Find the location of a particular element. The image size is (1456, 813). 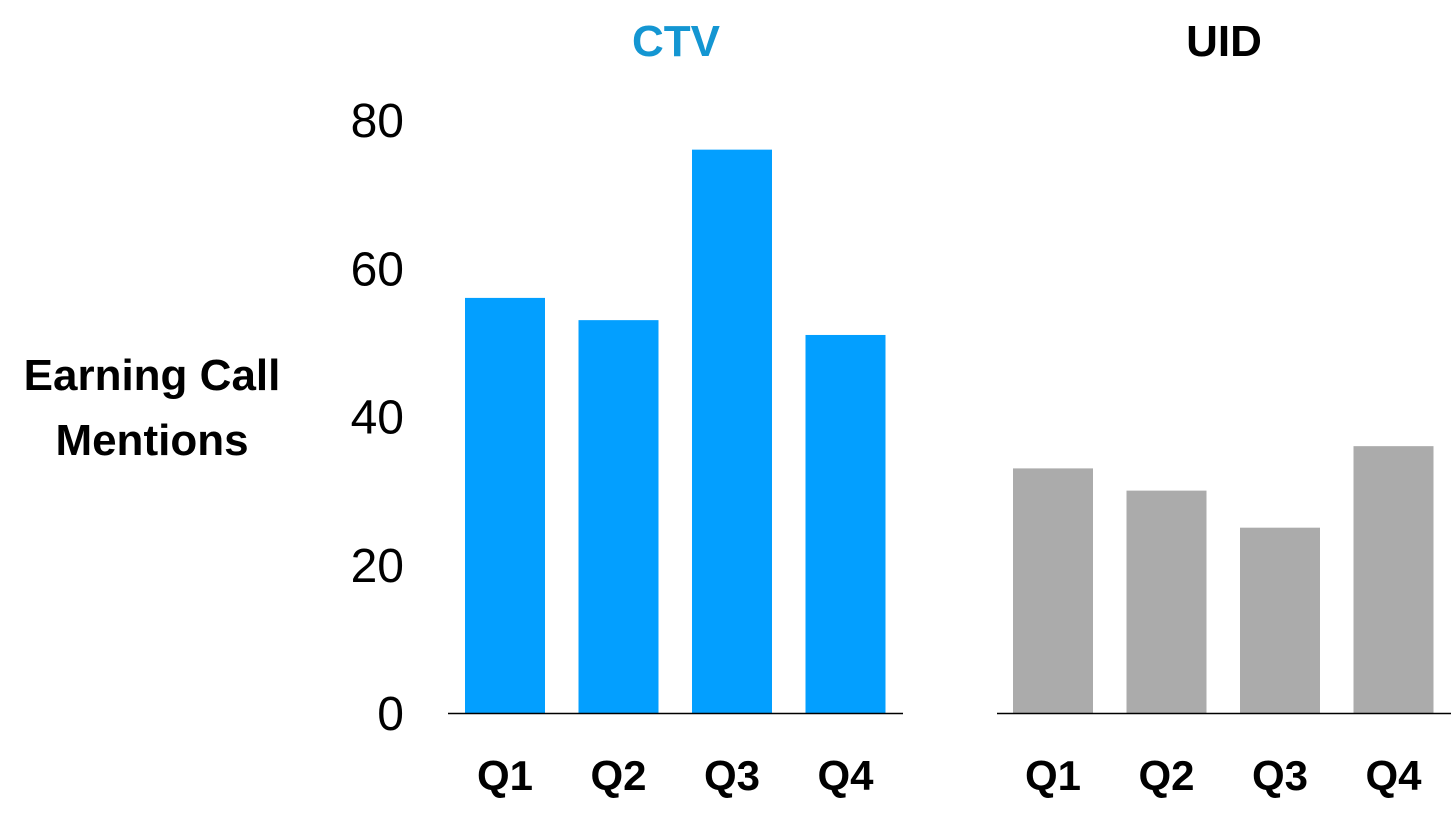

y-tick-label: 20 is located at coordinates (377, 566).